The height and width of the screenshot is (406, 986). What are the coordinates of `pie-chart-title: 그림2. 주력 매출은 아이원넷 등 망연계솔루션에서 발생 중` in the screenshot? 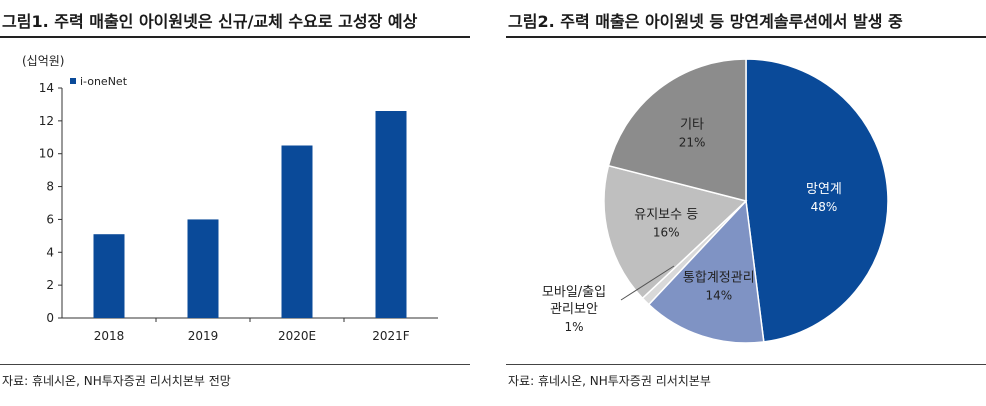 It's located at (705, 21).